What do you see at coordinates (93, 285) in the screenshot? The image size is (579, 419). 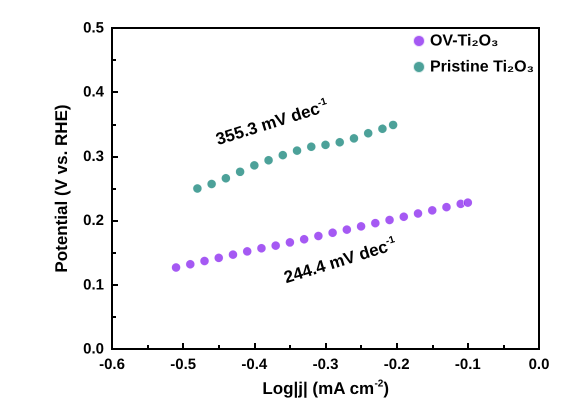 I see `y-tick-label: 0.1` at bounding box center [93, 285].